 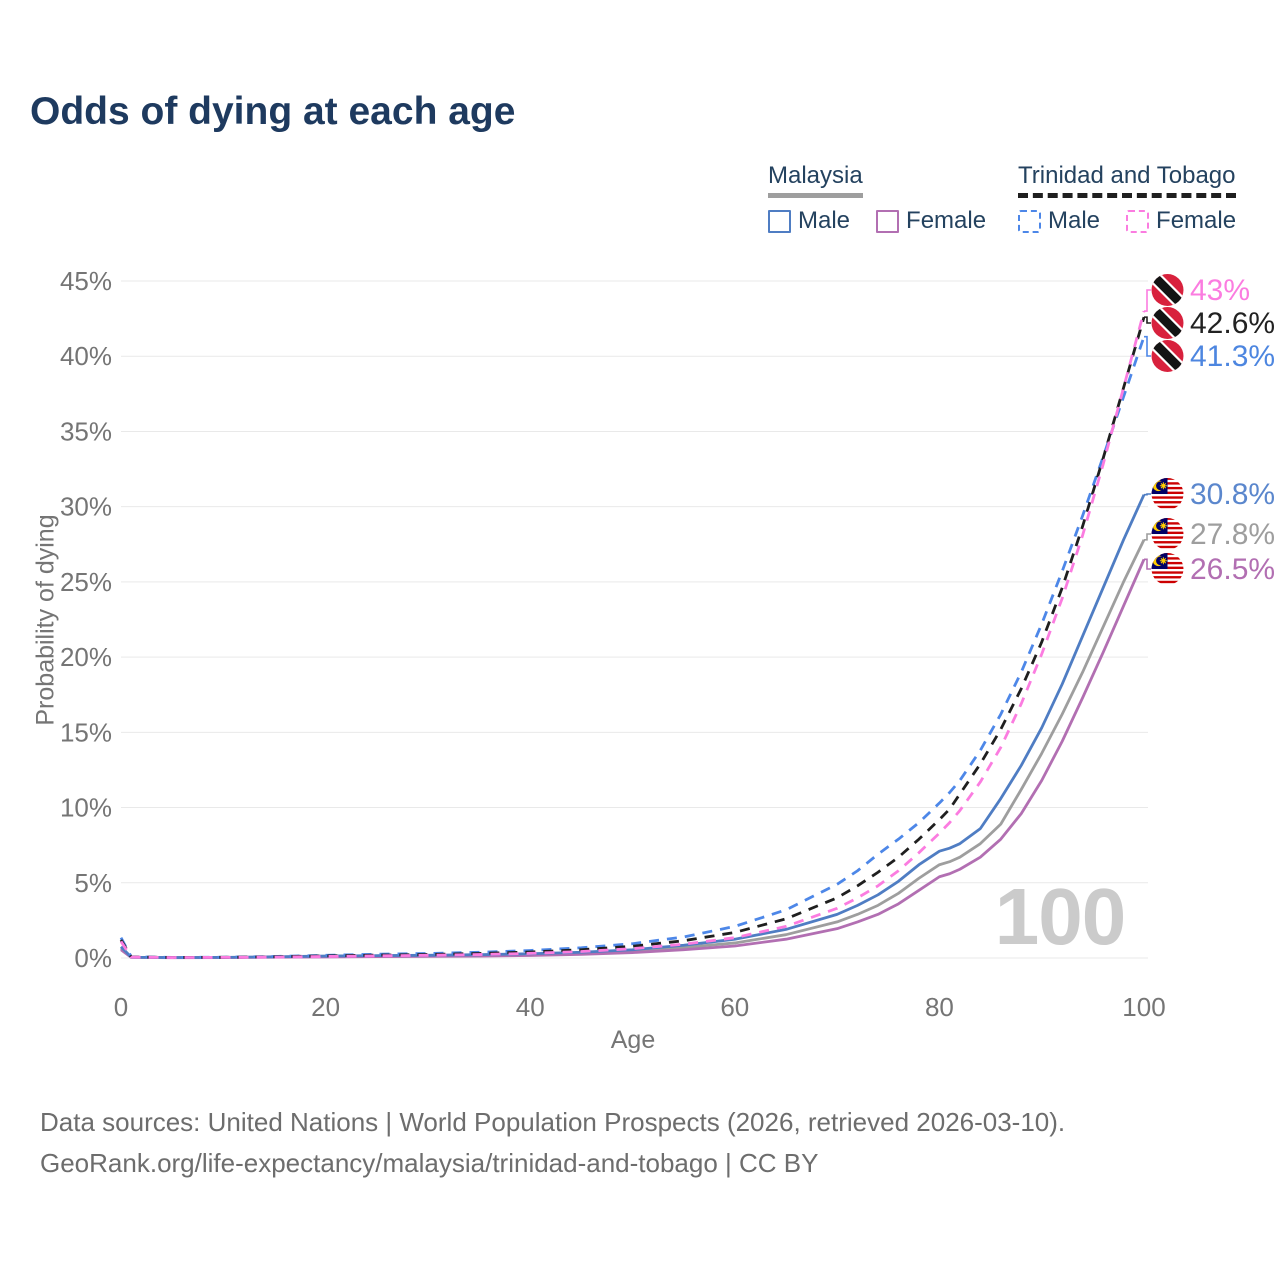 What do you see at coordinates (1127, 180) in the screenshot?
I see `legend-country-trinidad-and-tobago: Trinidad and Tobago` at bounding box center [1127, 180].